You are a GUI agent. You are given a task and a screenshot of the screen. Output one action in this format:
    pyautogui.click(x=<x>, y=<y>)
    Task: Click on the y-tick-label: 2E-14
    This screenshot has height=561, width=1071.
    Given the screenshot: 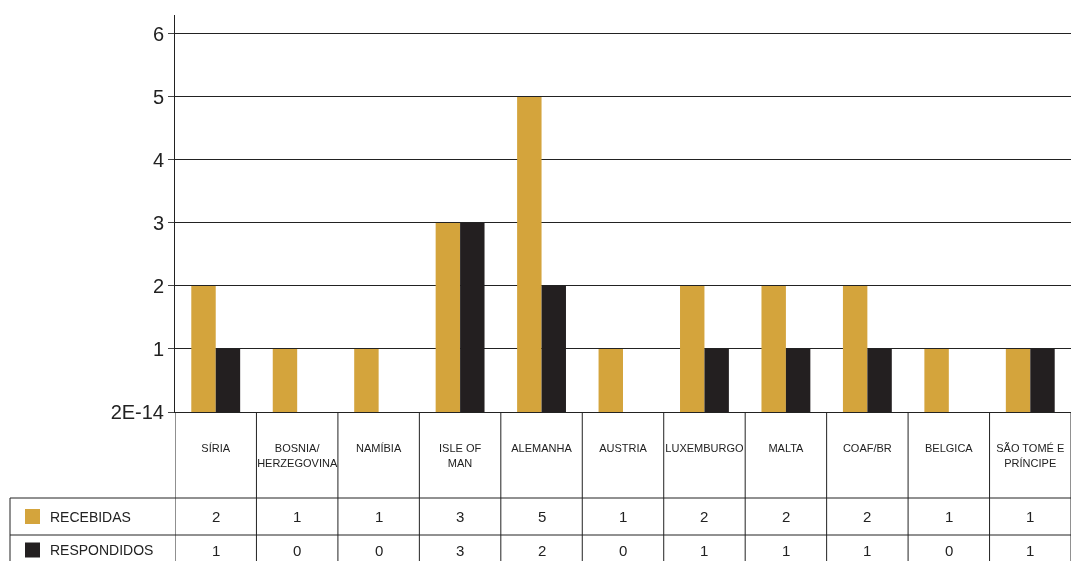 What is the action you would take?
    pyautogui.click(x=137, y=412)
    